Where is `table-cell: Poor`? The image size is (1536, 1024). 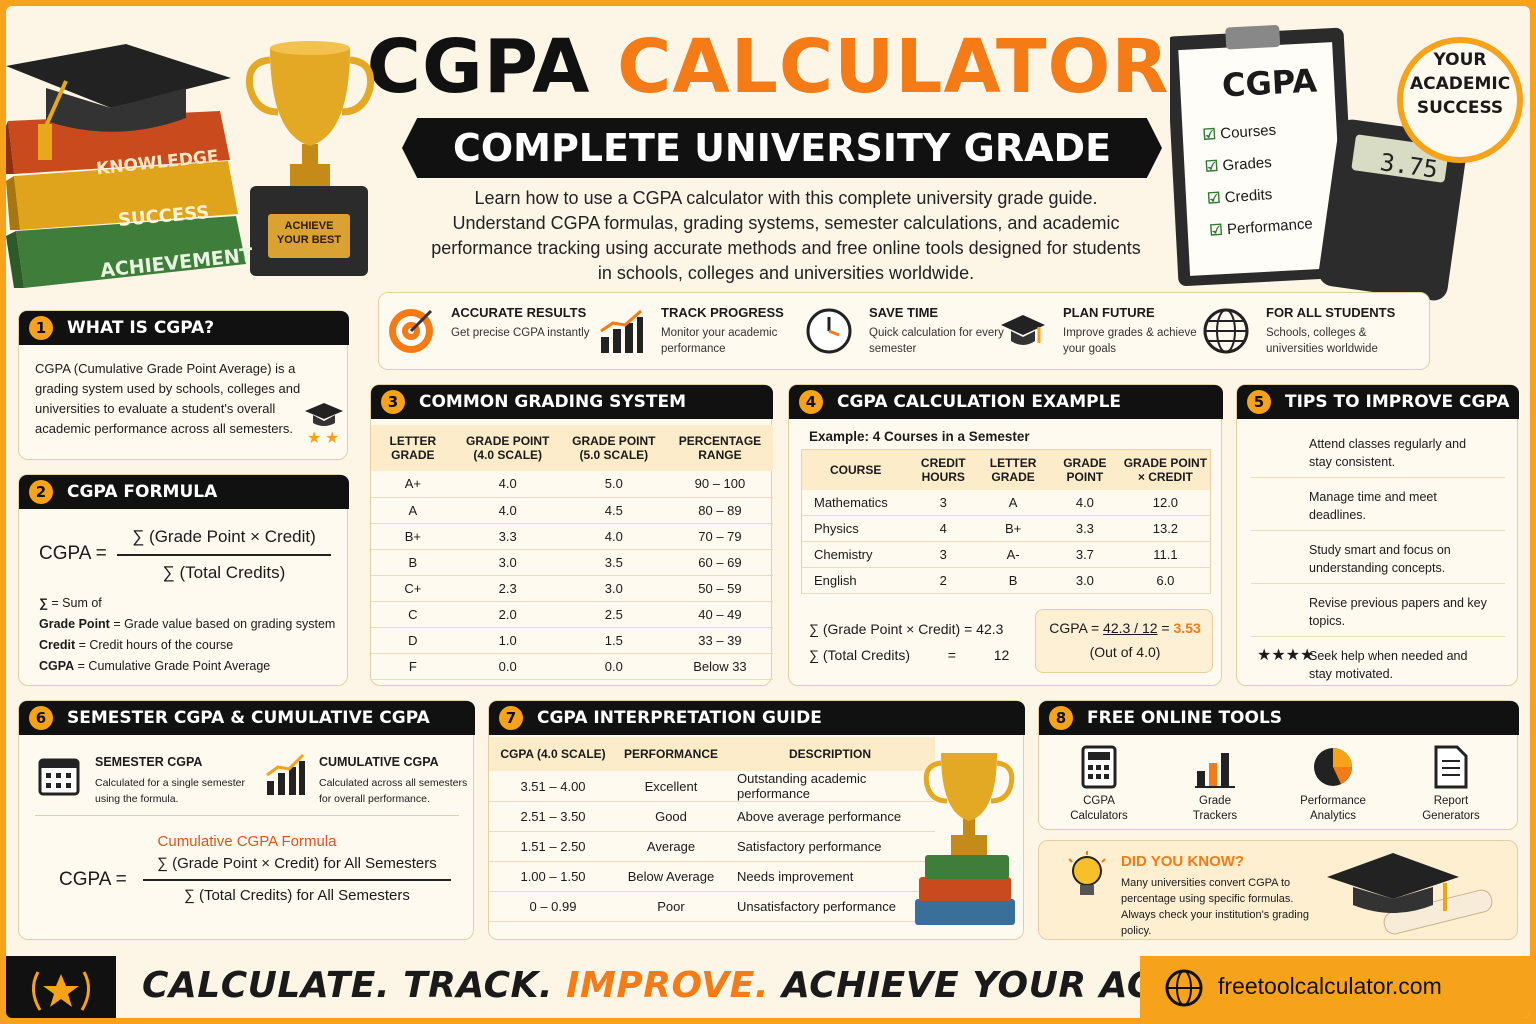 table-cell: Poor is located at coordinates (671, 906).